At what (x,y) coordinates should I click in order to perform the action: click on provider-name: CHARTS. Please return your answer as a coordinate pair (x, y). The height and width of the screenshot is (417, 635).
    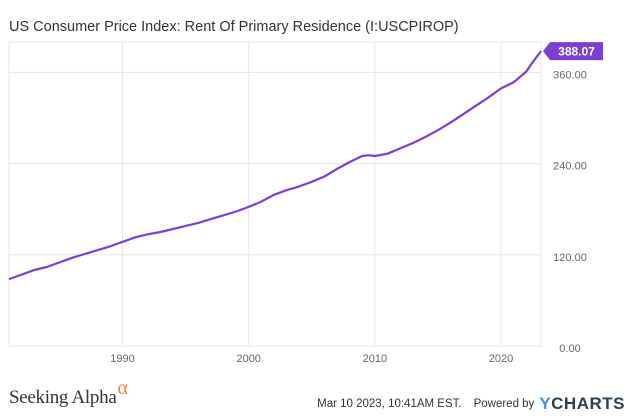
    Looking at the image, I should click on (588, 403).